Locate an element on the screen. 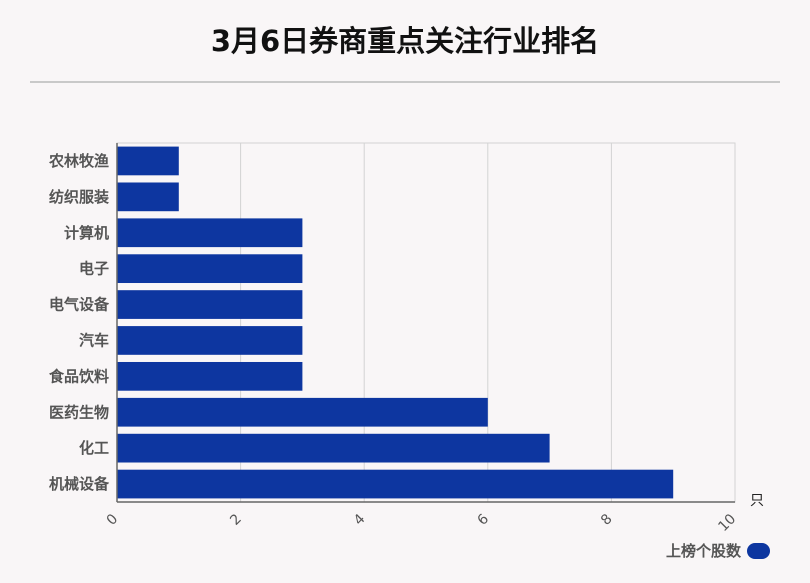  x-tick-label: 2 is located at coordinates (236, 520).